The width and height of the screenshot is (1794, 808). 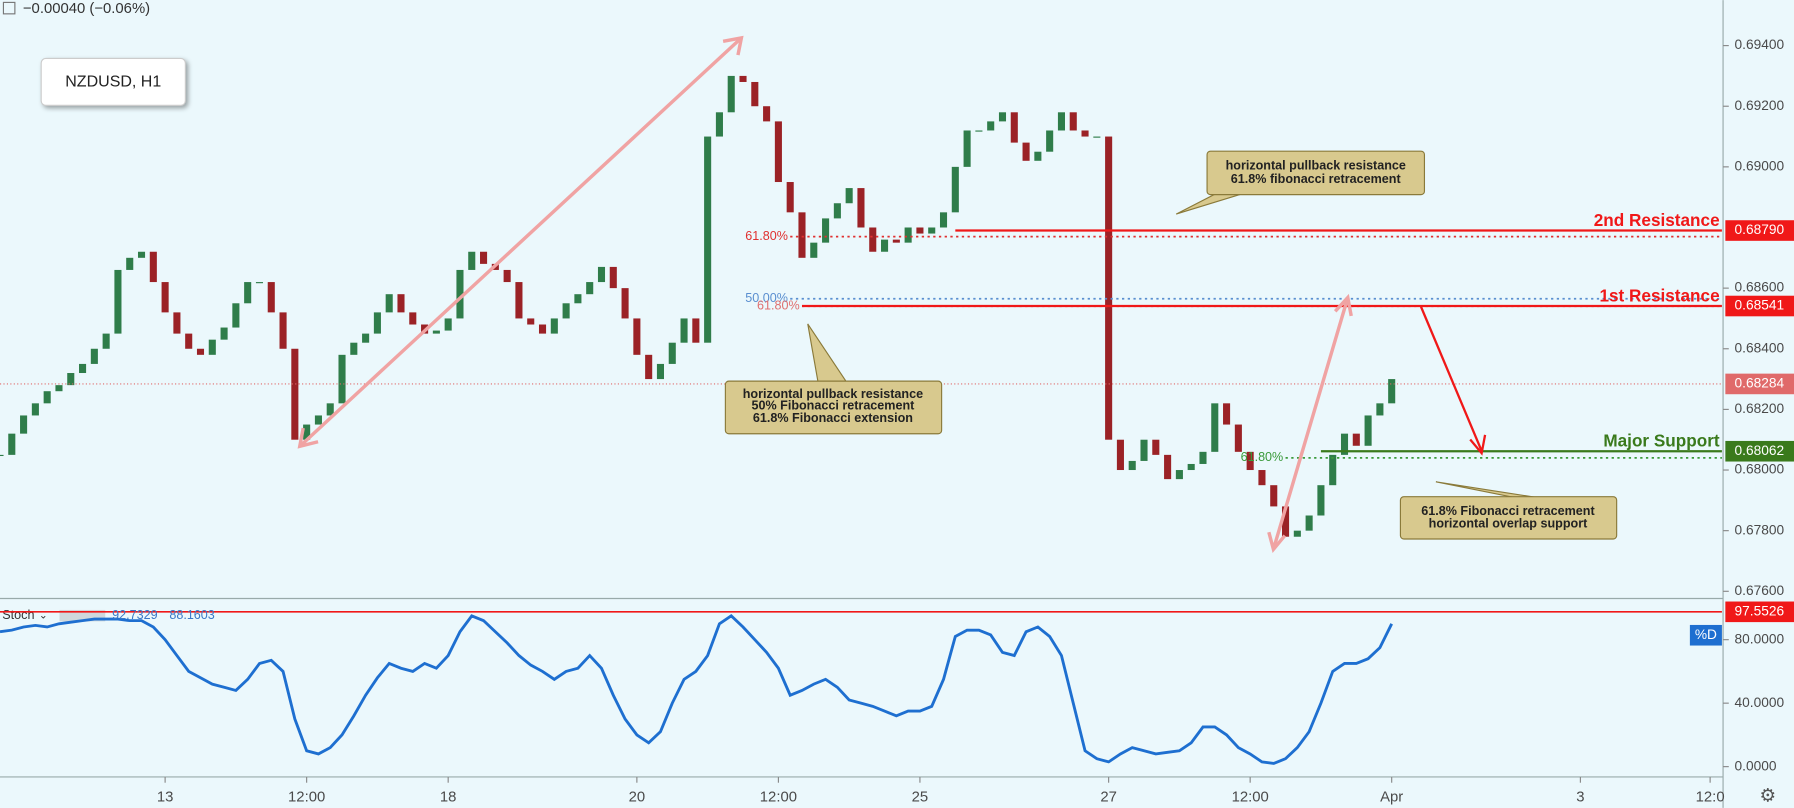 I want to click on projection-arrow, so click(x=1453, y=381).